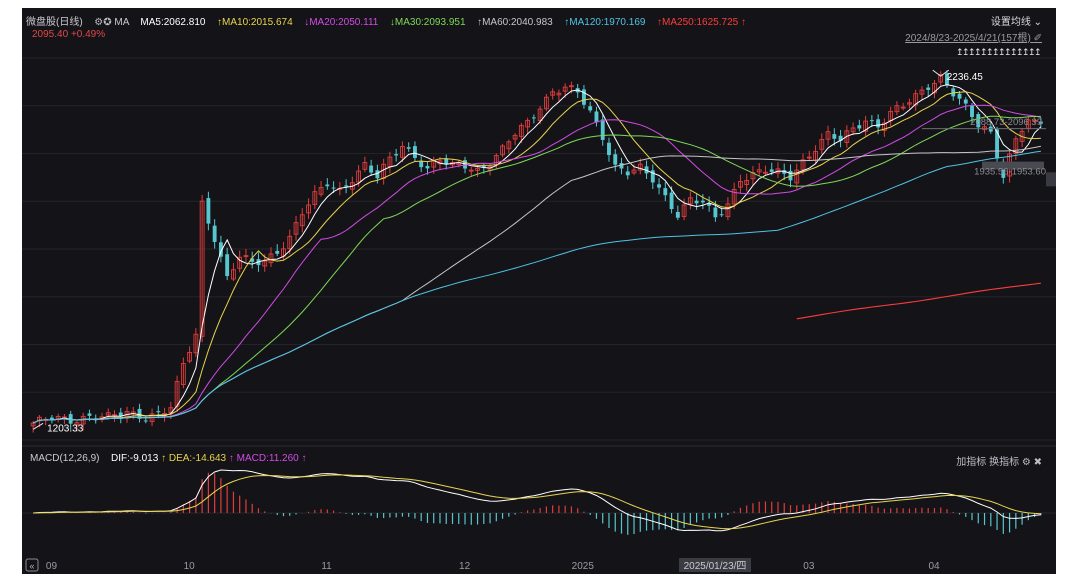  Describe the element at coordinates (1037, 38) in the screenshot. I see `pin-icon: ✐` at that location.